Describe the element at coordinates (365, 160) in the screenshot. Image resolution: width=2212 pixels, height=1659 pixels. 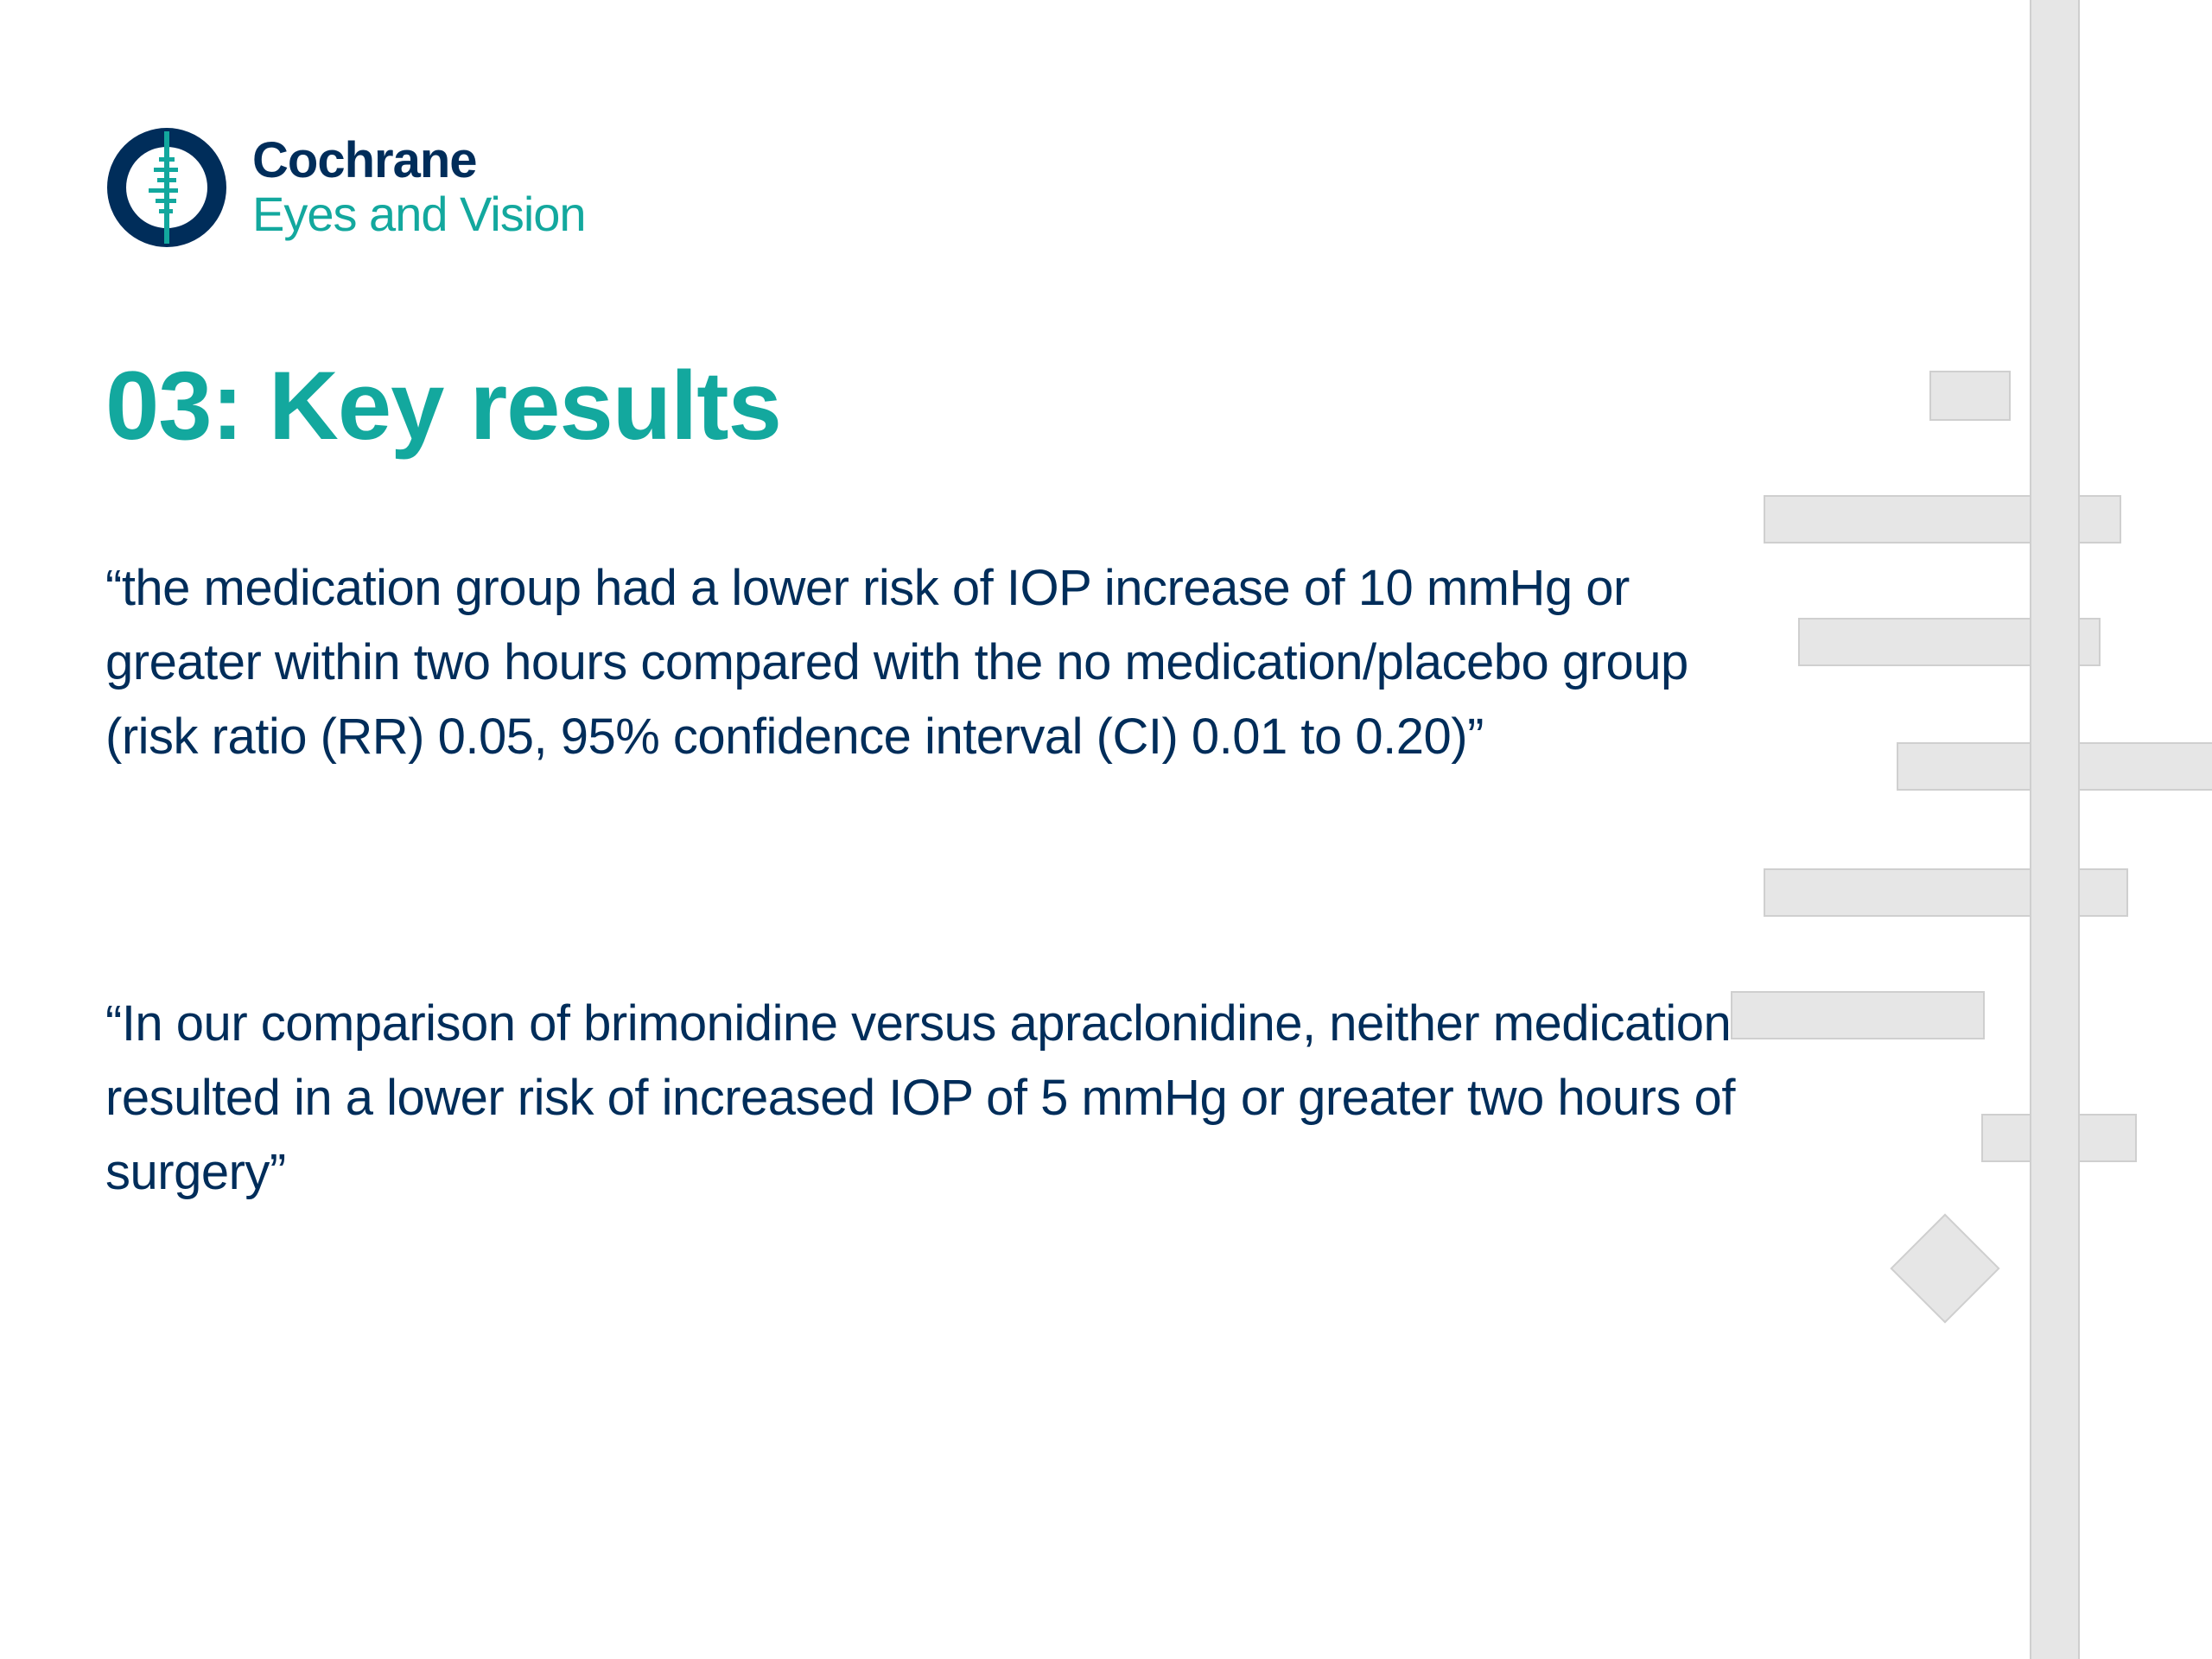
I see `logo-name: Cochrane` at that location.